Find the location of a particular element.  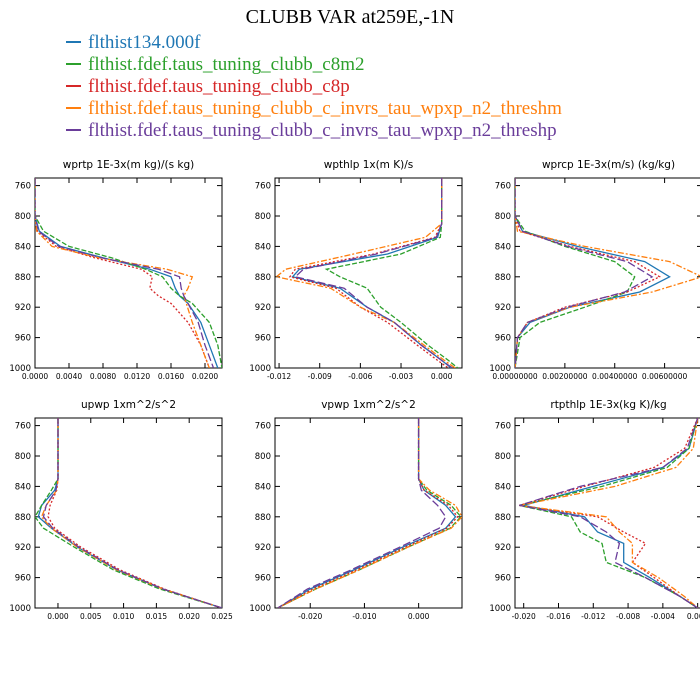

x-tick-label: 0.020 is located at coordinates (189, 616).